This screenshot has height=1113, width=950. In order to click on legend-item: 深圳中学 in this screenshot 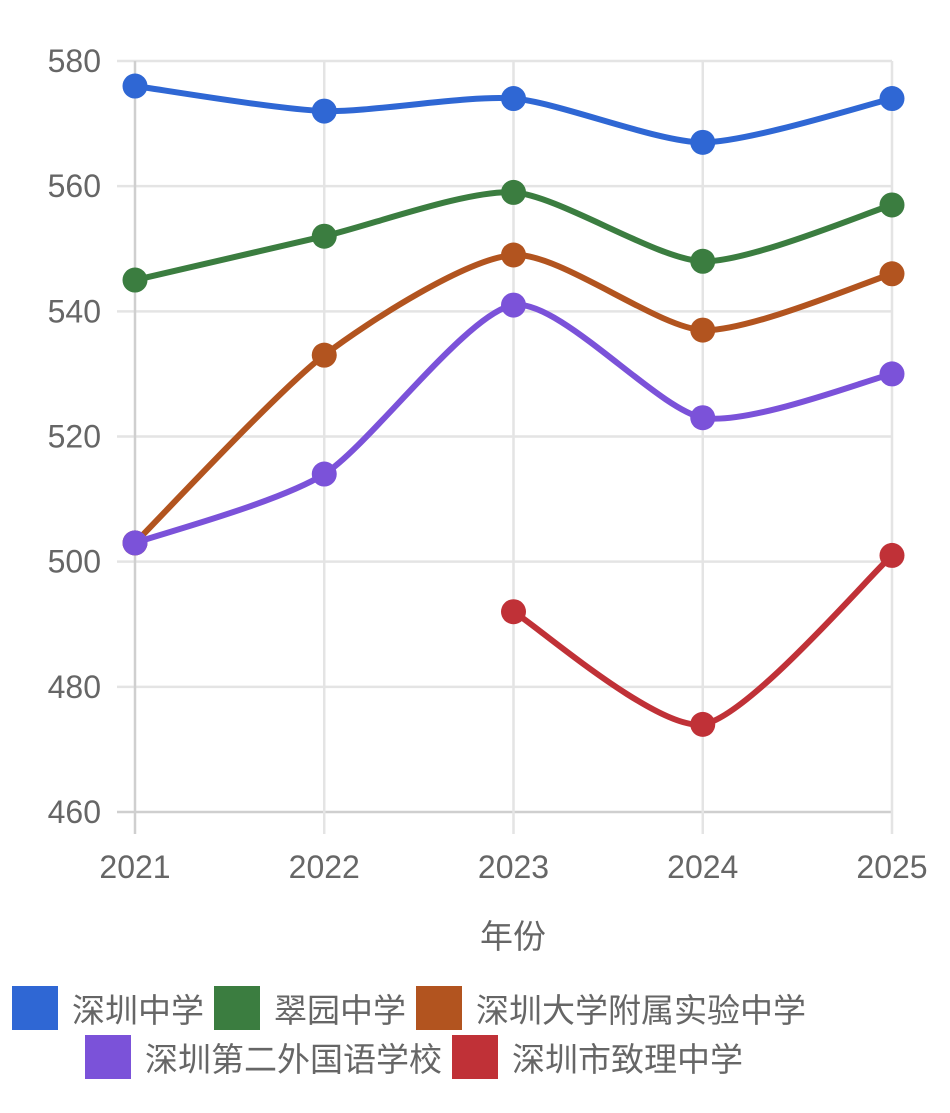, I will do `click(108, 1008)`.